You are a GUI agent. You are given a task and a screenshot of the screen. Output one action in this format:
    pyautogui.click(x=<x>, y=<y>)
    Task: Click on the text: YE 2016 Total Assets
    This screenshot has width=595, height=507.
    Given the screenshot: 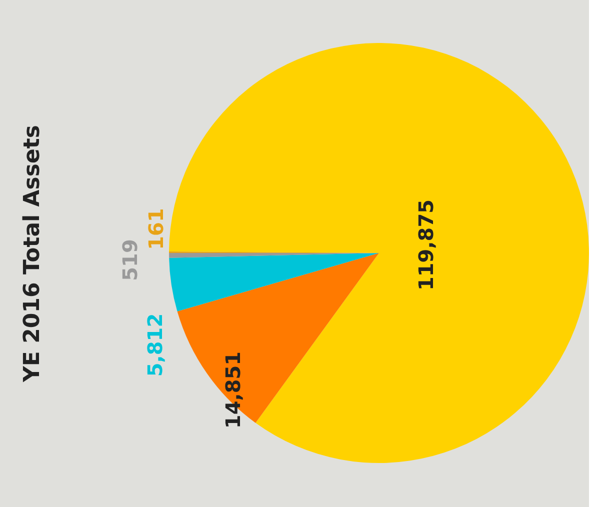 What is the action you would take?
    pyautogui.click(x=32, y=254)
    